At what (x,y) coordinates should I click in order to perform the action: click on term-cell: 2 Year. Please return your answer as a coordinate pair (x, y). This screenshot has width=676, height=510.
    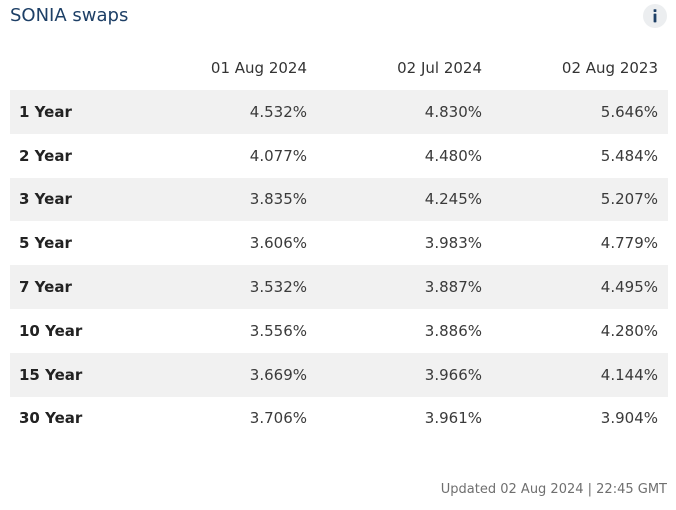
    Looking at the image, I should click on (45, 155).